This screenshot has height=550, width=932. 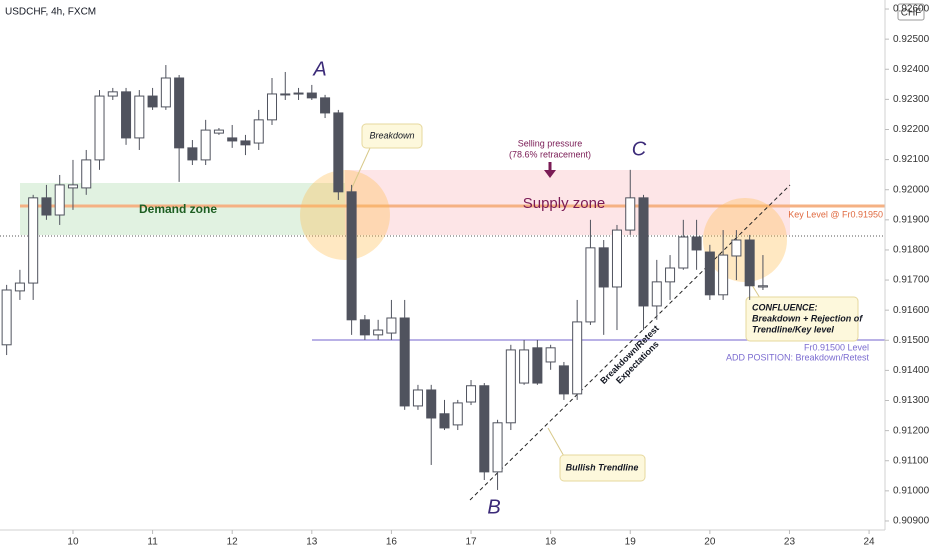 What do you see at coordinates (911, 129) in the screenshot?
I see `y-tick-label: 0.92200` at bounding box center [911, 129].